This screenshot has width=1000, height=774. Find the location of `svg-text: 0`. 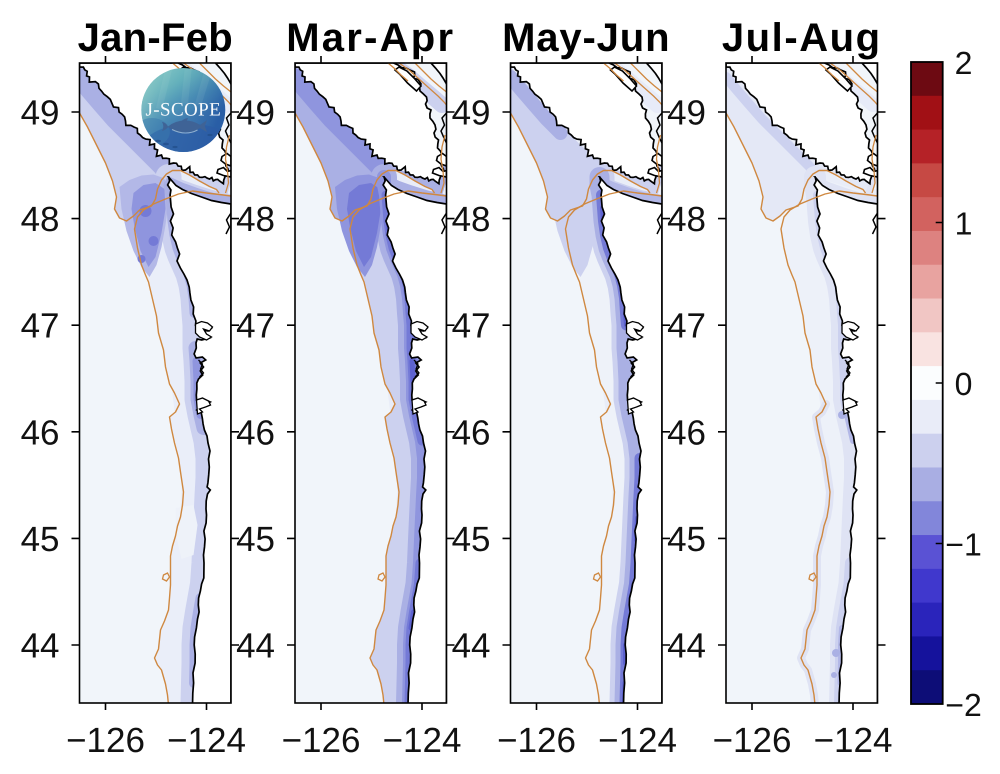

svg-text: 0 is located at coordinates (964, 384).